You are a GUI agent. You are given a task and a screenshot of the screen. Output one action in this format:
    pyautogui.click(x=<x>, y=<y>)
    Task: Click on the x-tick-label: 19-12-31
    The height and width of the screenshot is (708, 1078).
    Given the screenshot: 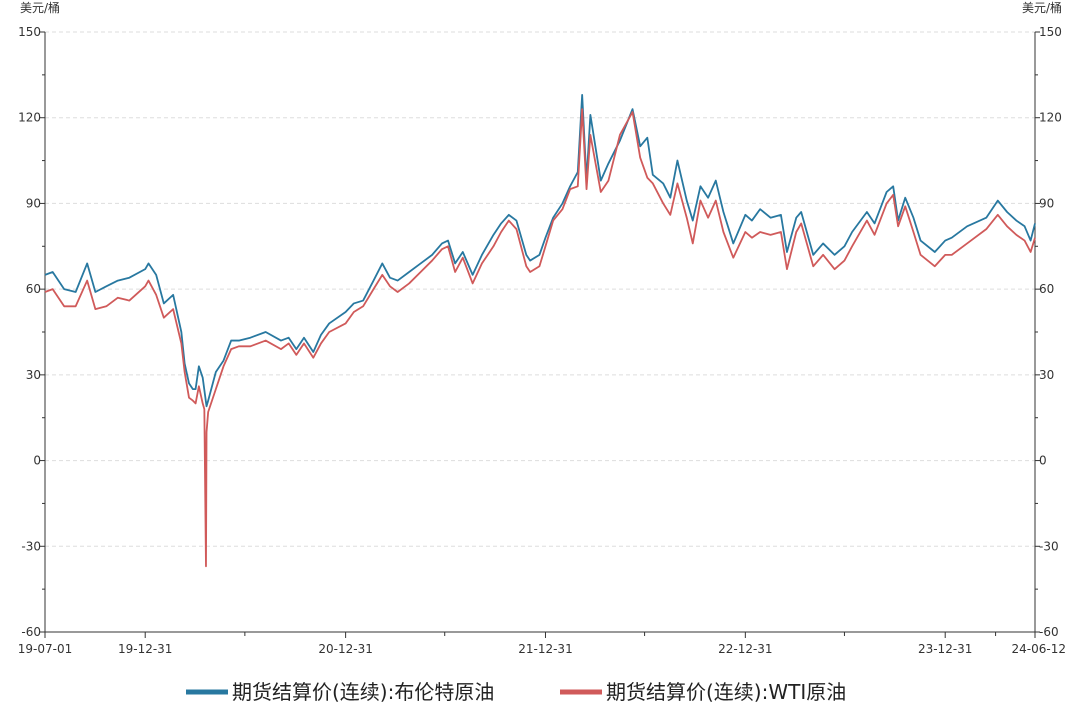 What is the action you would take?
    pyautogui.click(x=145, y=649)
    